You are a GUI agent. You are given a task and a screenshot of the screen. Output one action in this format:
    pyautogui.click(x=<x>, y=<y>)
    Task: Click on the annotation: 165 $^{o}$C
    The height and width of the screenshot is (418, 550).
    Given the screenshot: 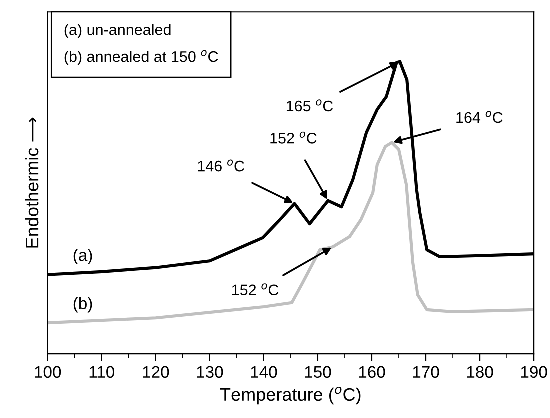 What is the action you would take?
    pyautogui.click(x=310, y=106)
    